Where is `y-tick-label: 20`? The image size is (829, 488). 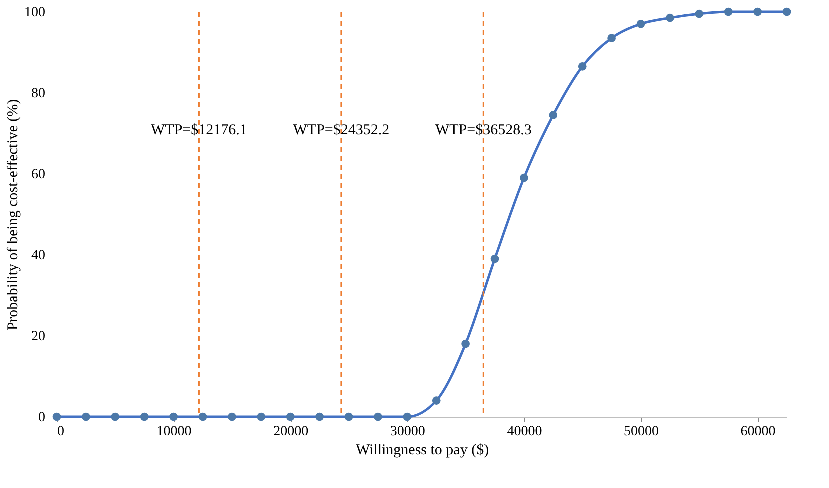
y-tick-label: 20 is located at coordinates (39, 337).